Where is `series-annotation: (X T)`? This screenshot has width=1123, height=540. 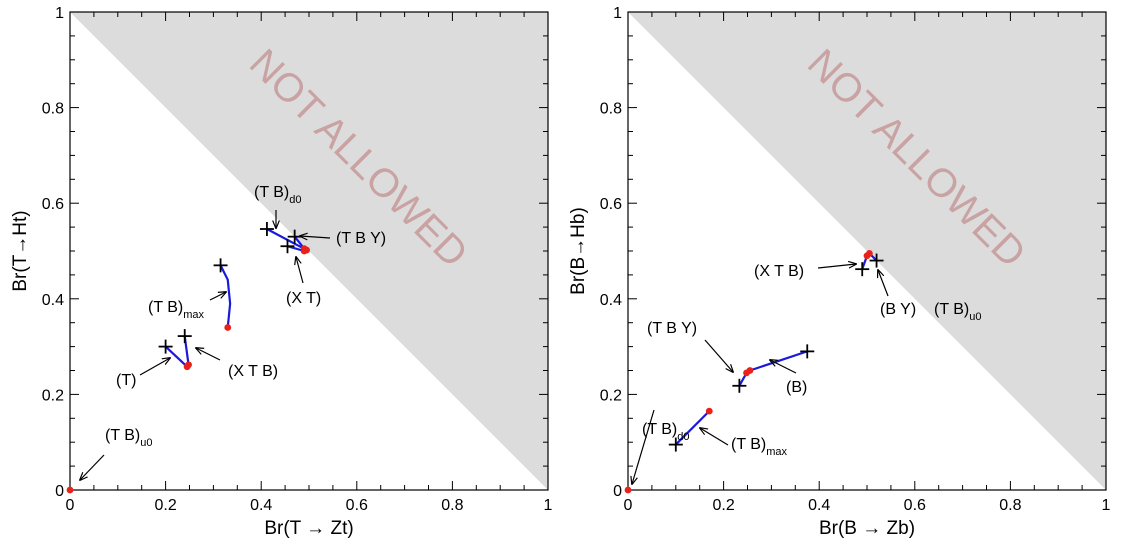 series-annotation: (X T) is located at coordinates (303, 298).